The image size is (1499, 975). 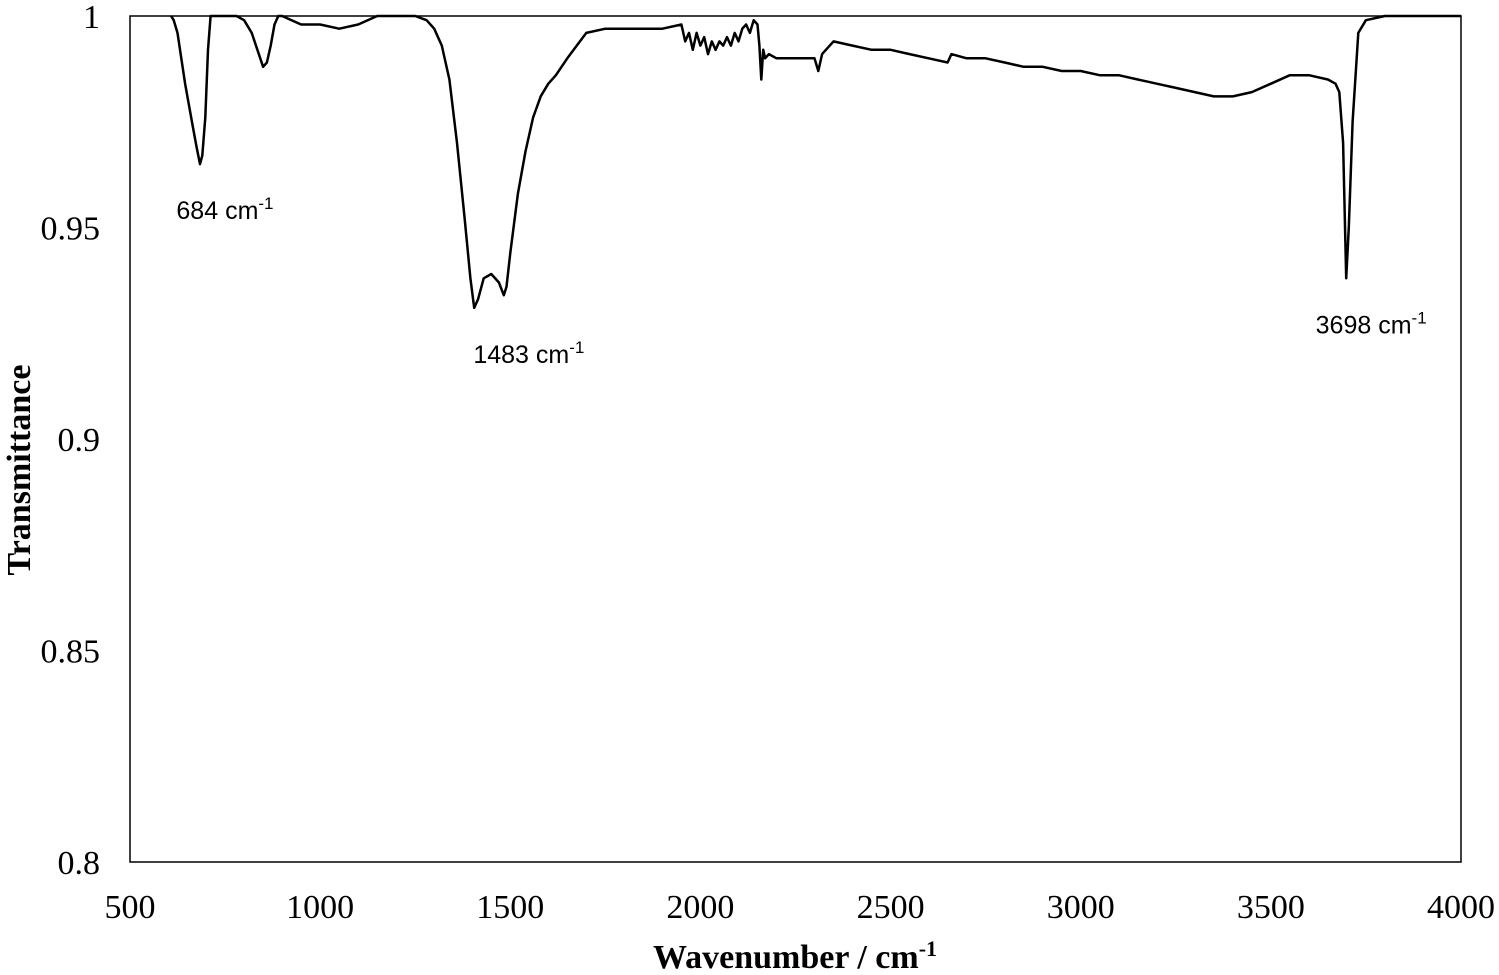 What do you see at coordinates (928, 948) in the screenshot?
I see `x-axis-title-superscript: -1` at bounding box center [928, 948].